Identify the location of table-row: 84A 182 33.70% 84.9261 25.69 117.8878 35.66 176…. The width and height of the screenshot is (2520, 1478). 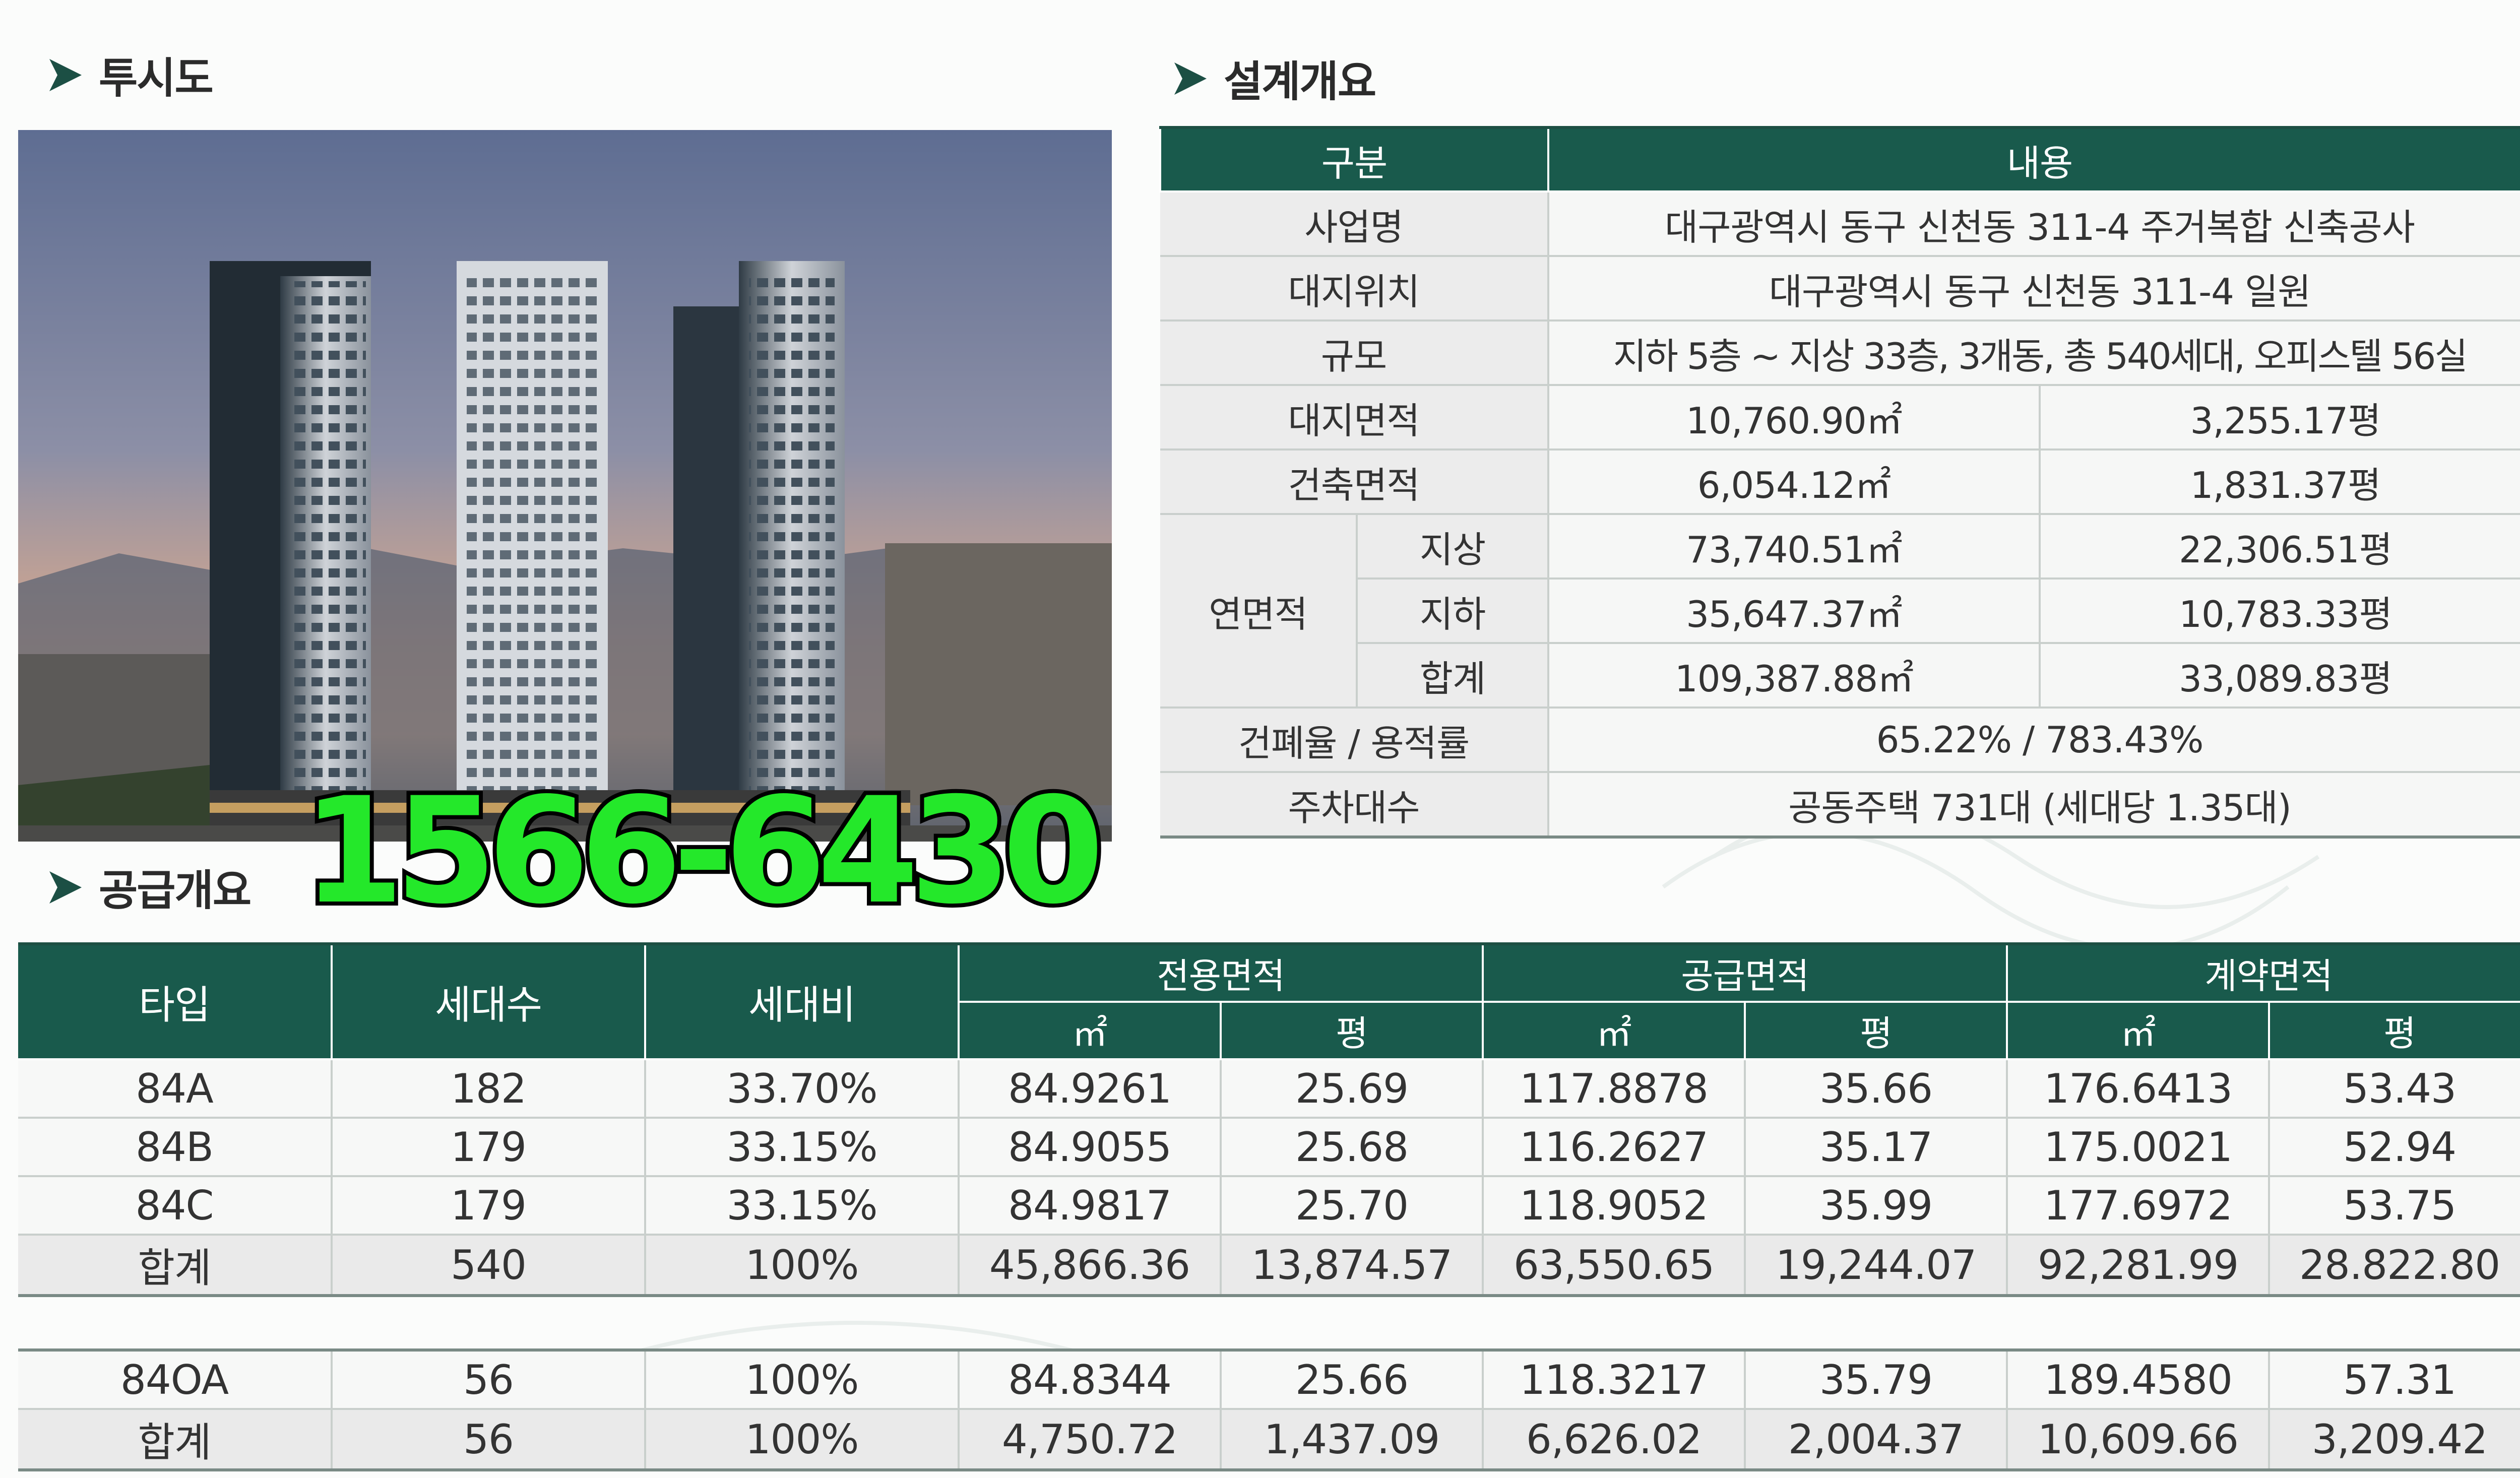
(1269, 1088).